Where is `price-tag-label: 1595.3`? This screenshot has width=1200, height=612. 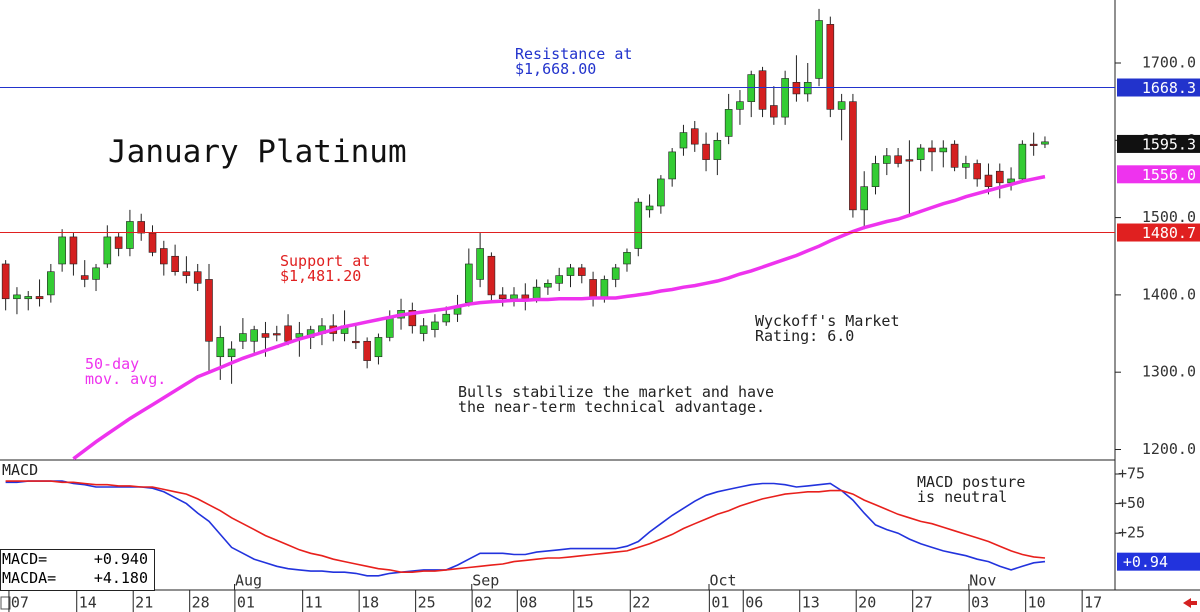
price-tag-label: 1595.3 is located at coordinates (1169, 144).